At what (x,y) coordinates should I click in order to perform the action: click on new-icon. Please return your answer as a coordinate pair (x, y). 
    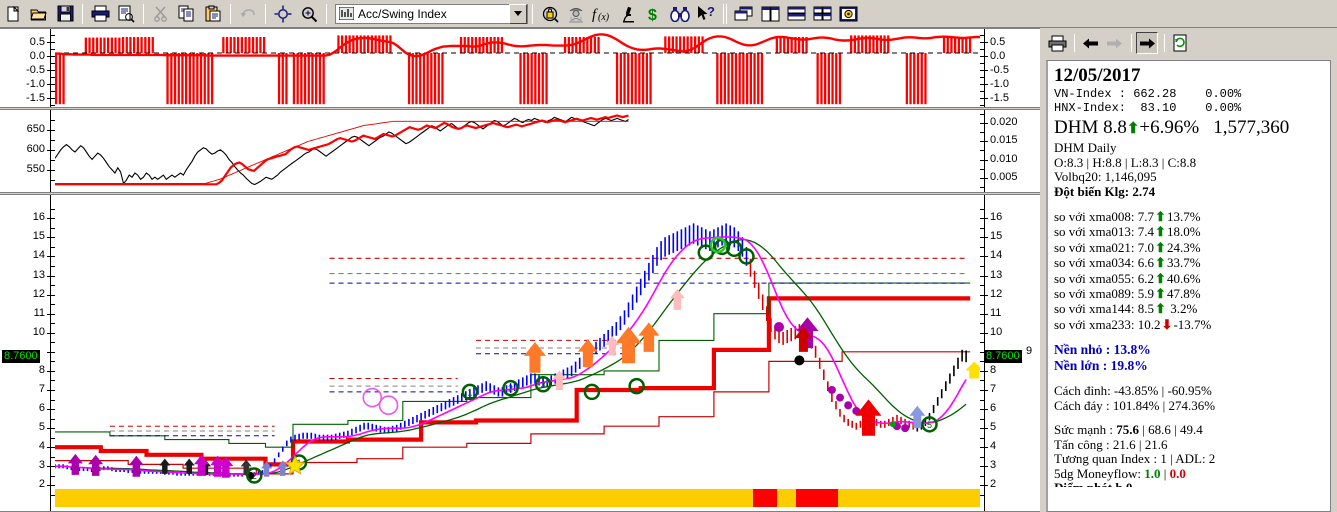
    Looking at the image, I should click on (13, 14).